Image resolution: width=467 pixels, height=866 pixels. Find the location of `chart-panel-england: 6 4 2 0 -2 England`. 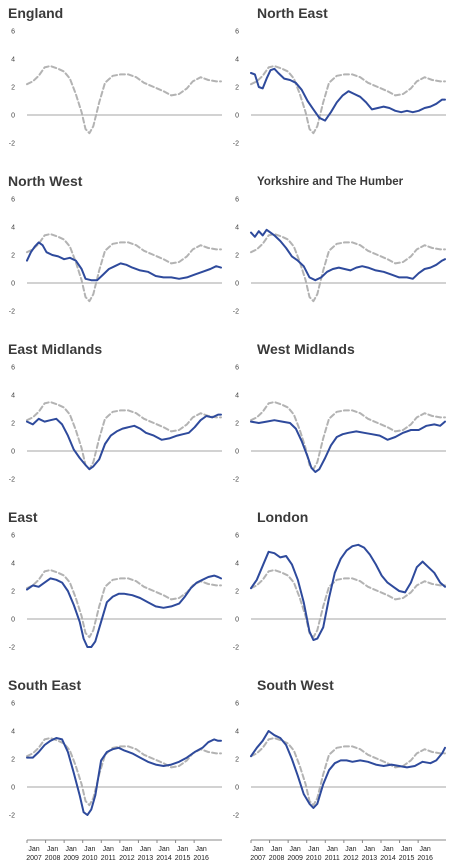

chart-panel-england: 6 4 2 0 -2 England is located at coordinates (113, 84).